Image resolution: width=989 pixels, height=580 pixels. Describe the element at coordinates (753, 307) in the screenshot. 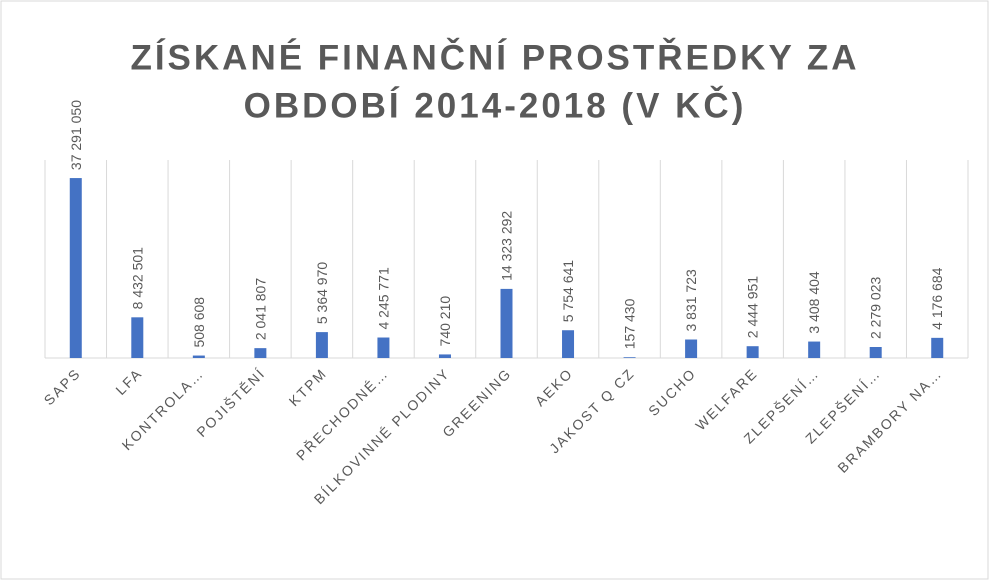

I see `data-label: 2 444 951` at that location.